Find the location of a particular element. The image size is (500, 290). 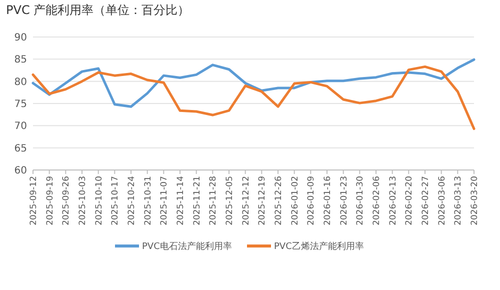

legend-label: PVC电石法产能利用率 is located at coordinates (187, 246).